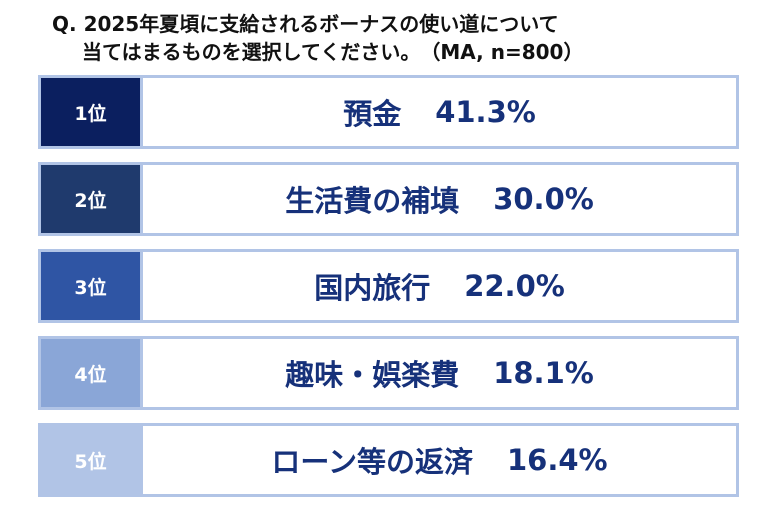  I want to click on item-value-2: 30.0%, so click(543, 199).